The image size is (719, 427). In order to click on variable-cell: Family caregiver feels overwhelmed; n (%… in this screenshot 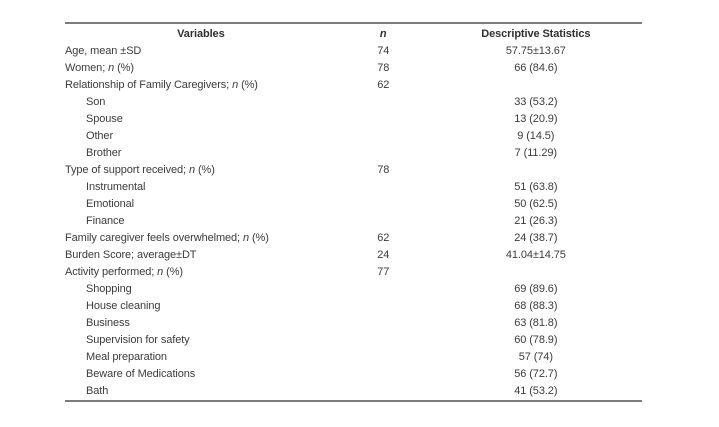, I will do `click(167, 238)`.